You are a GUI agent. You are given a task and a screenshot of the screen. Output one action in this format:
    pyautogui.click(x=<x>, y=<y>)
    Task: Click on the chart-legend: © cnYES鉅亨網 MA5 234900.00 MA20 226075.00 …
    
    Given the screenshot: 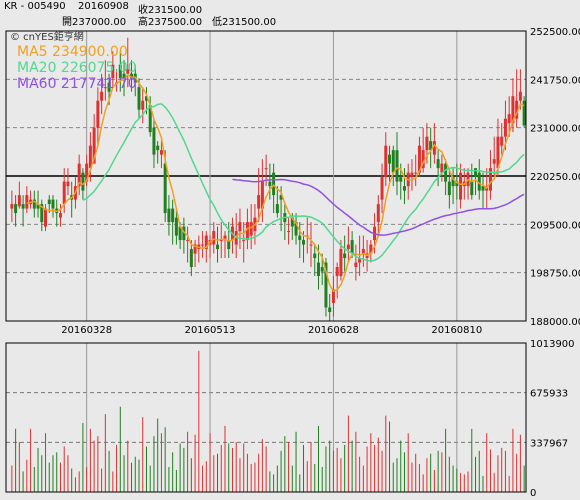 What is the action you would take?
    pyautogui.click(x=73, y=61)
    